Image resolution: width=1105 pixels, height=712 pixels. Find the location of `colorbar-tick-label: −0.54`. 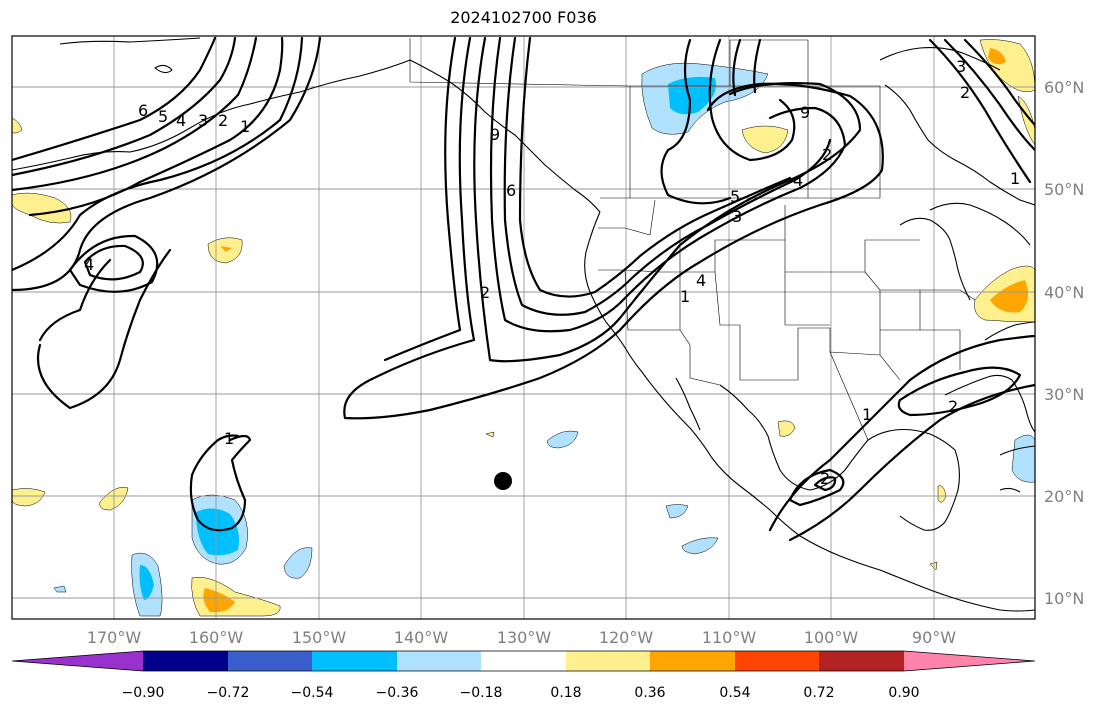

colorbar-tick-label: −0.54 is located at coordinates (312, 693).